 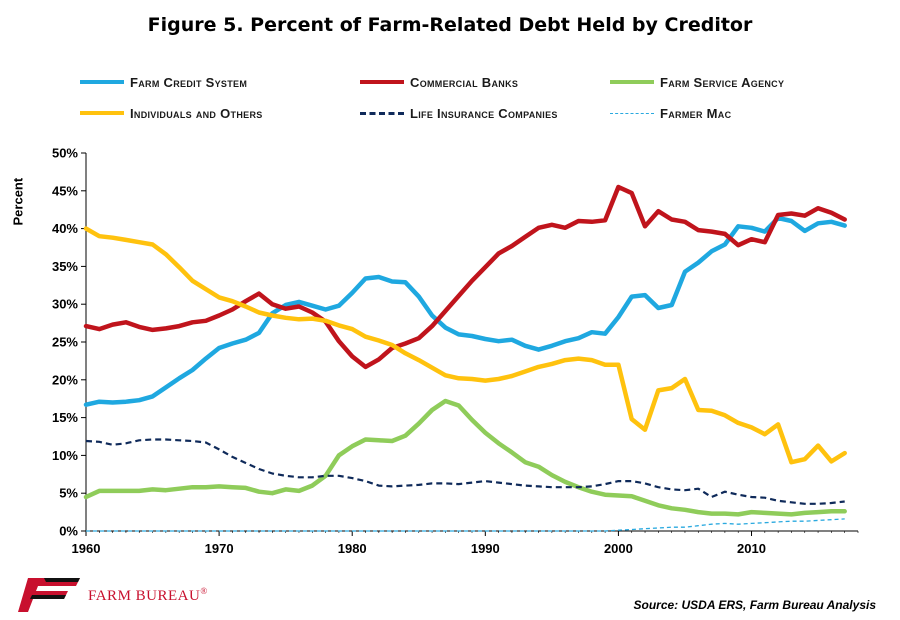 I want to click on y-tick-label: 20%, so click(x=65, y=379).